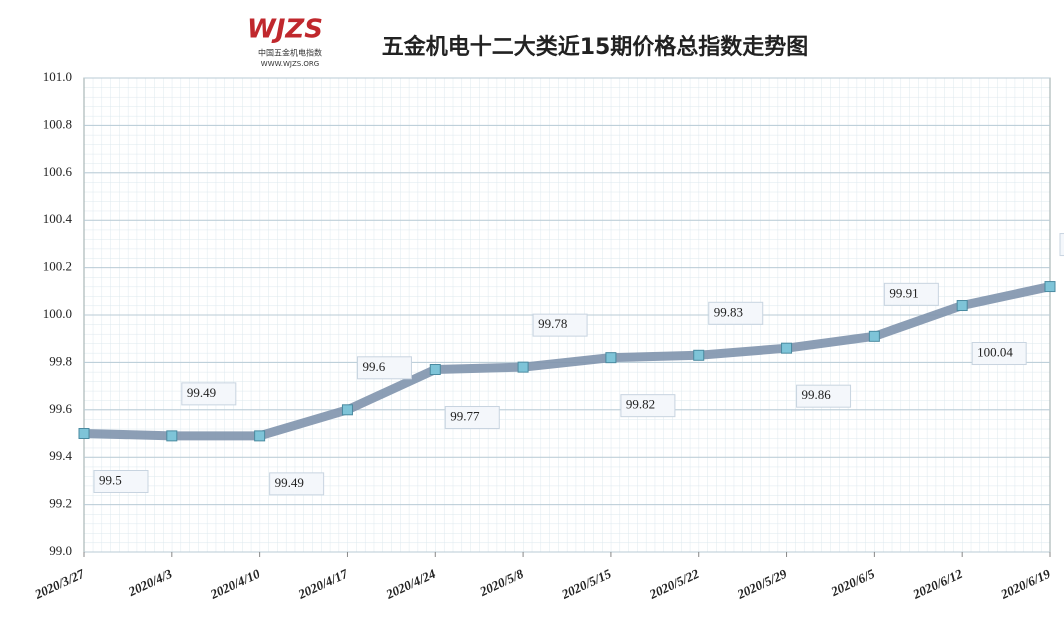 This screenshot has height=639, width=1064. Describe the element at coordinates (58, 171) in the screenshot. I see `y-tick-label: 100.6` at that location.